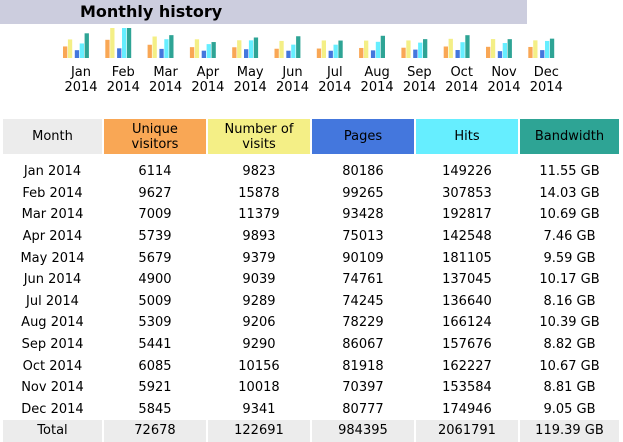  Describe the element at coordinates (311, 366) in the screenshot. I see `table-row: Oct 2014 6085 10156 81918 162227 10.67 GB` at that location.